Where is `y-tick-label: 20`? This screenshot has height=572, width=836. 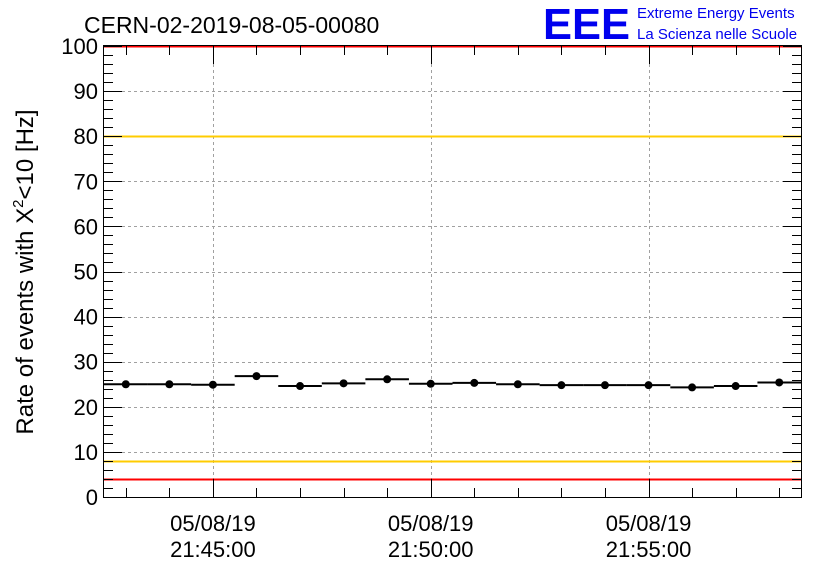 y-tick-label: 20 is located at coordinates (86, 407).